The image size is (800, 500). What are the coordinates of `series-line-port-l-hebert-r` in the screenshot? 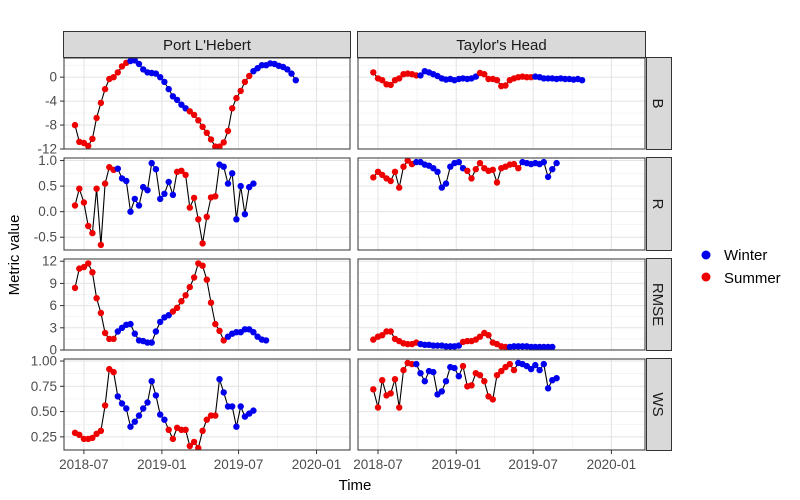 It's located at (164, 203).